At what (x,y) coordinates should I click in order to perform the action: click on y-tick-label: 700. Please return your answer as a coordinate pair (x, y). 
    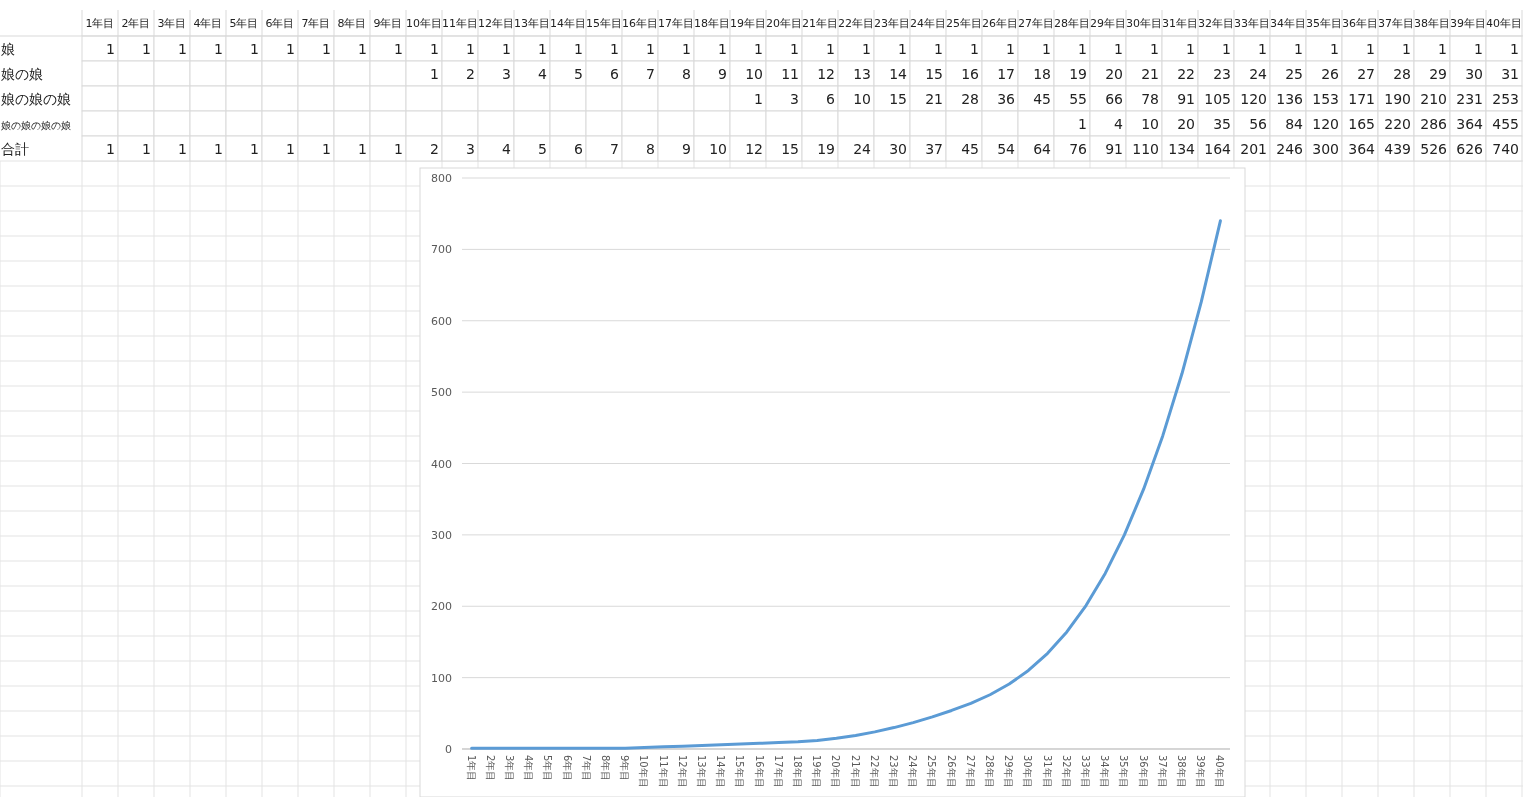
    Looking at the image, I should click on (441, 250).